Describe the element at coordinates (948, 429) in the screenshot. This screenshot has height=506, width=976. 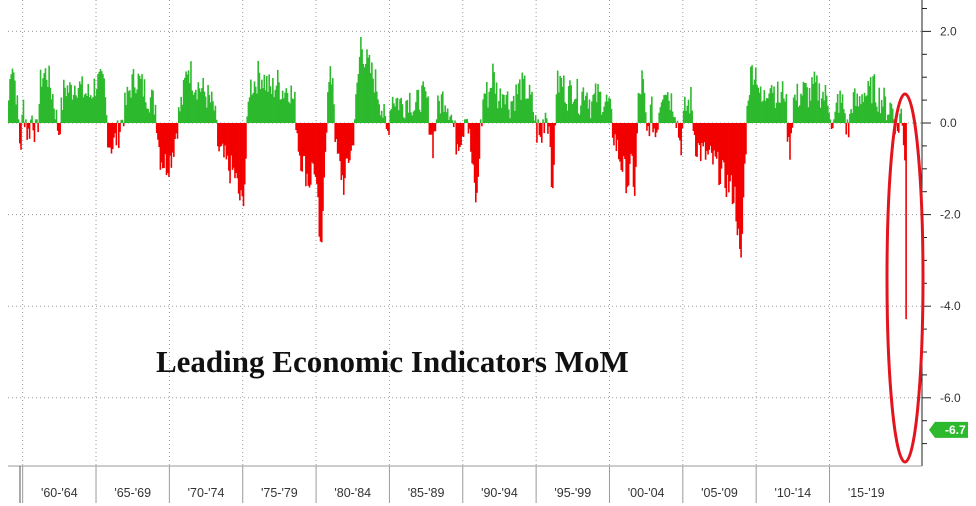
I see `last-value-badge: -6.7` at that location.